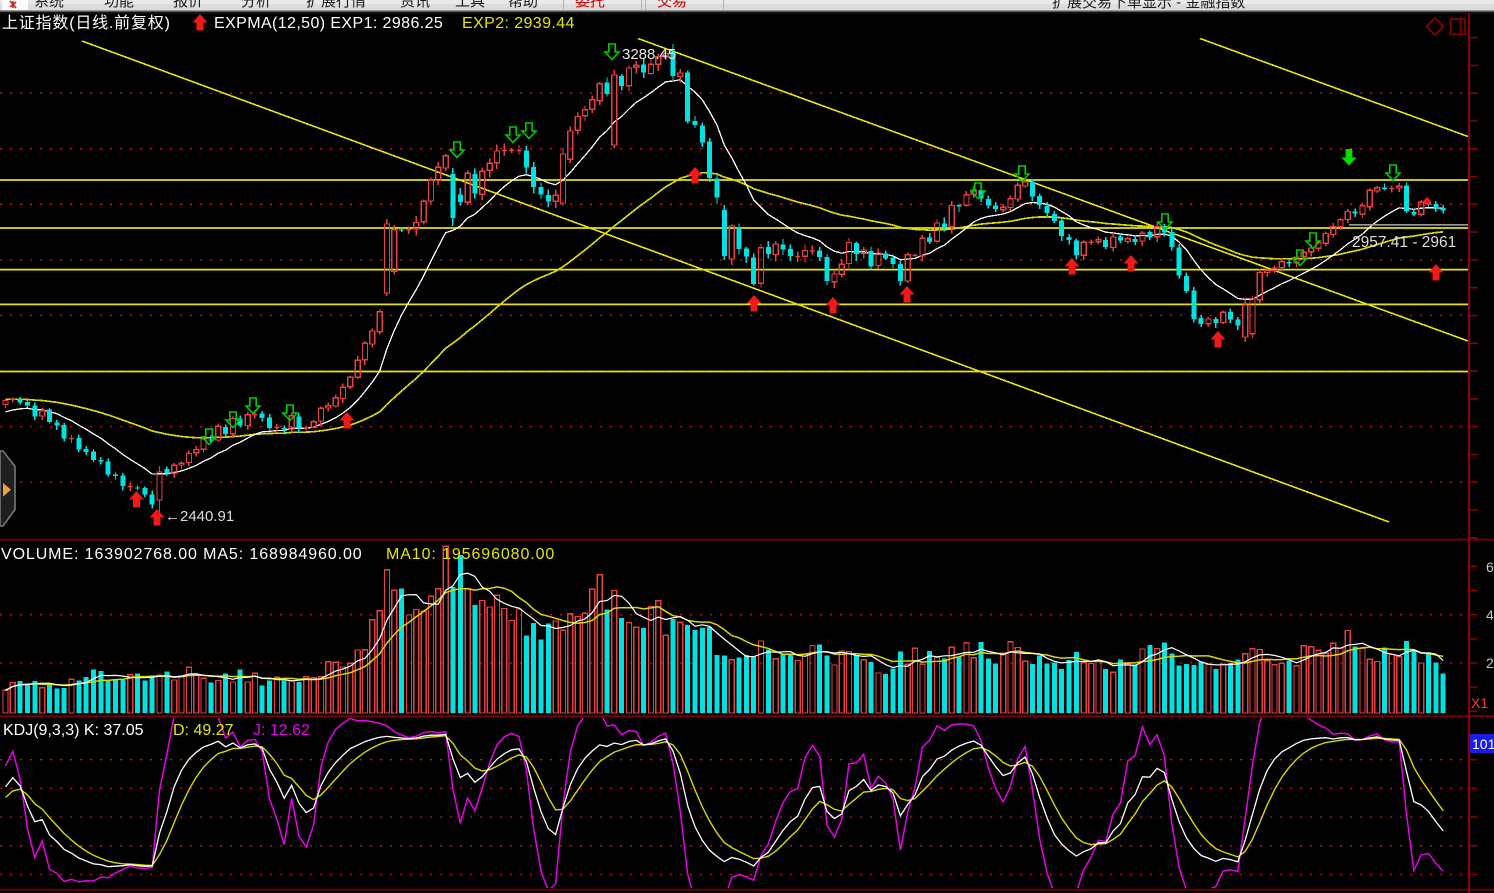 The width and height of the screenshot is (1494, 893). What do you see at coordinates (1490, 567) in the screenshot?
I see `svg-text: 6` at bounding box center [1490, 567].